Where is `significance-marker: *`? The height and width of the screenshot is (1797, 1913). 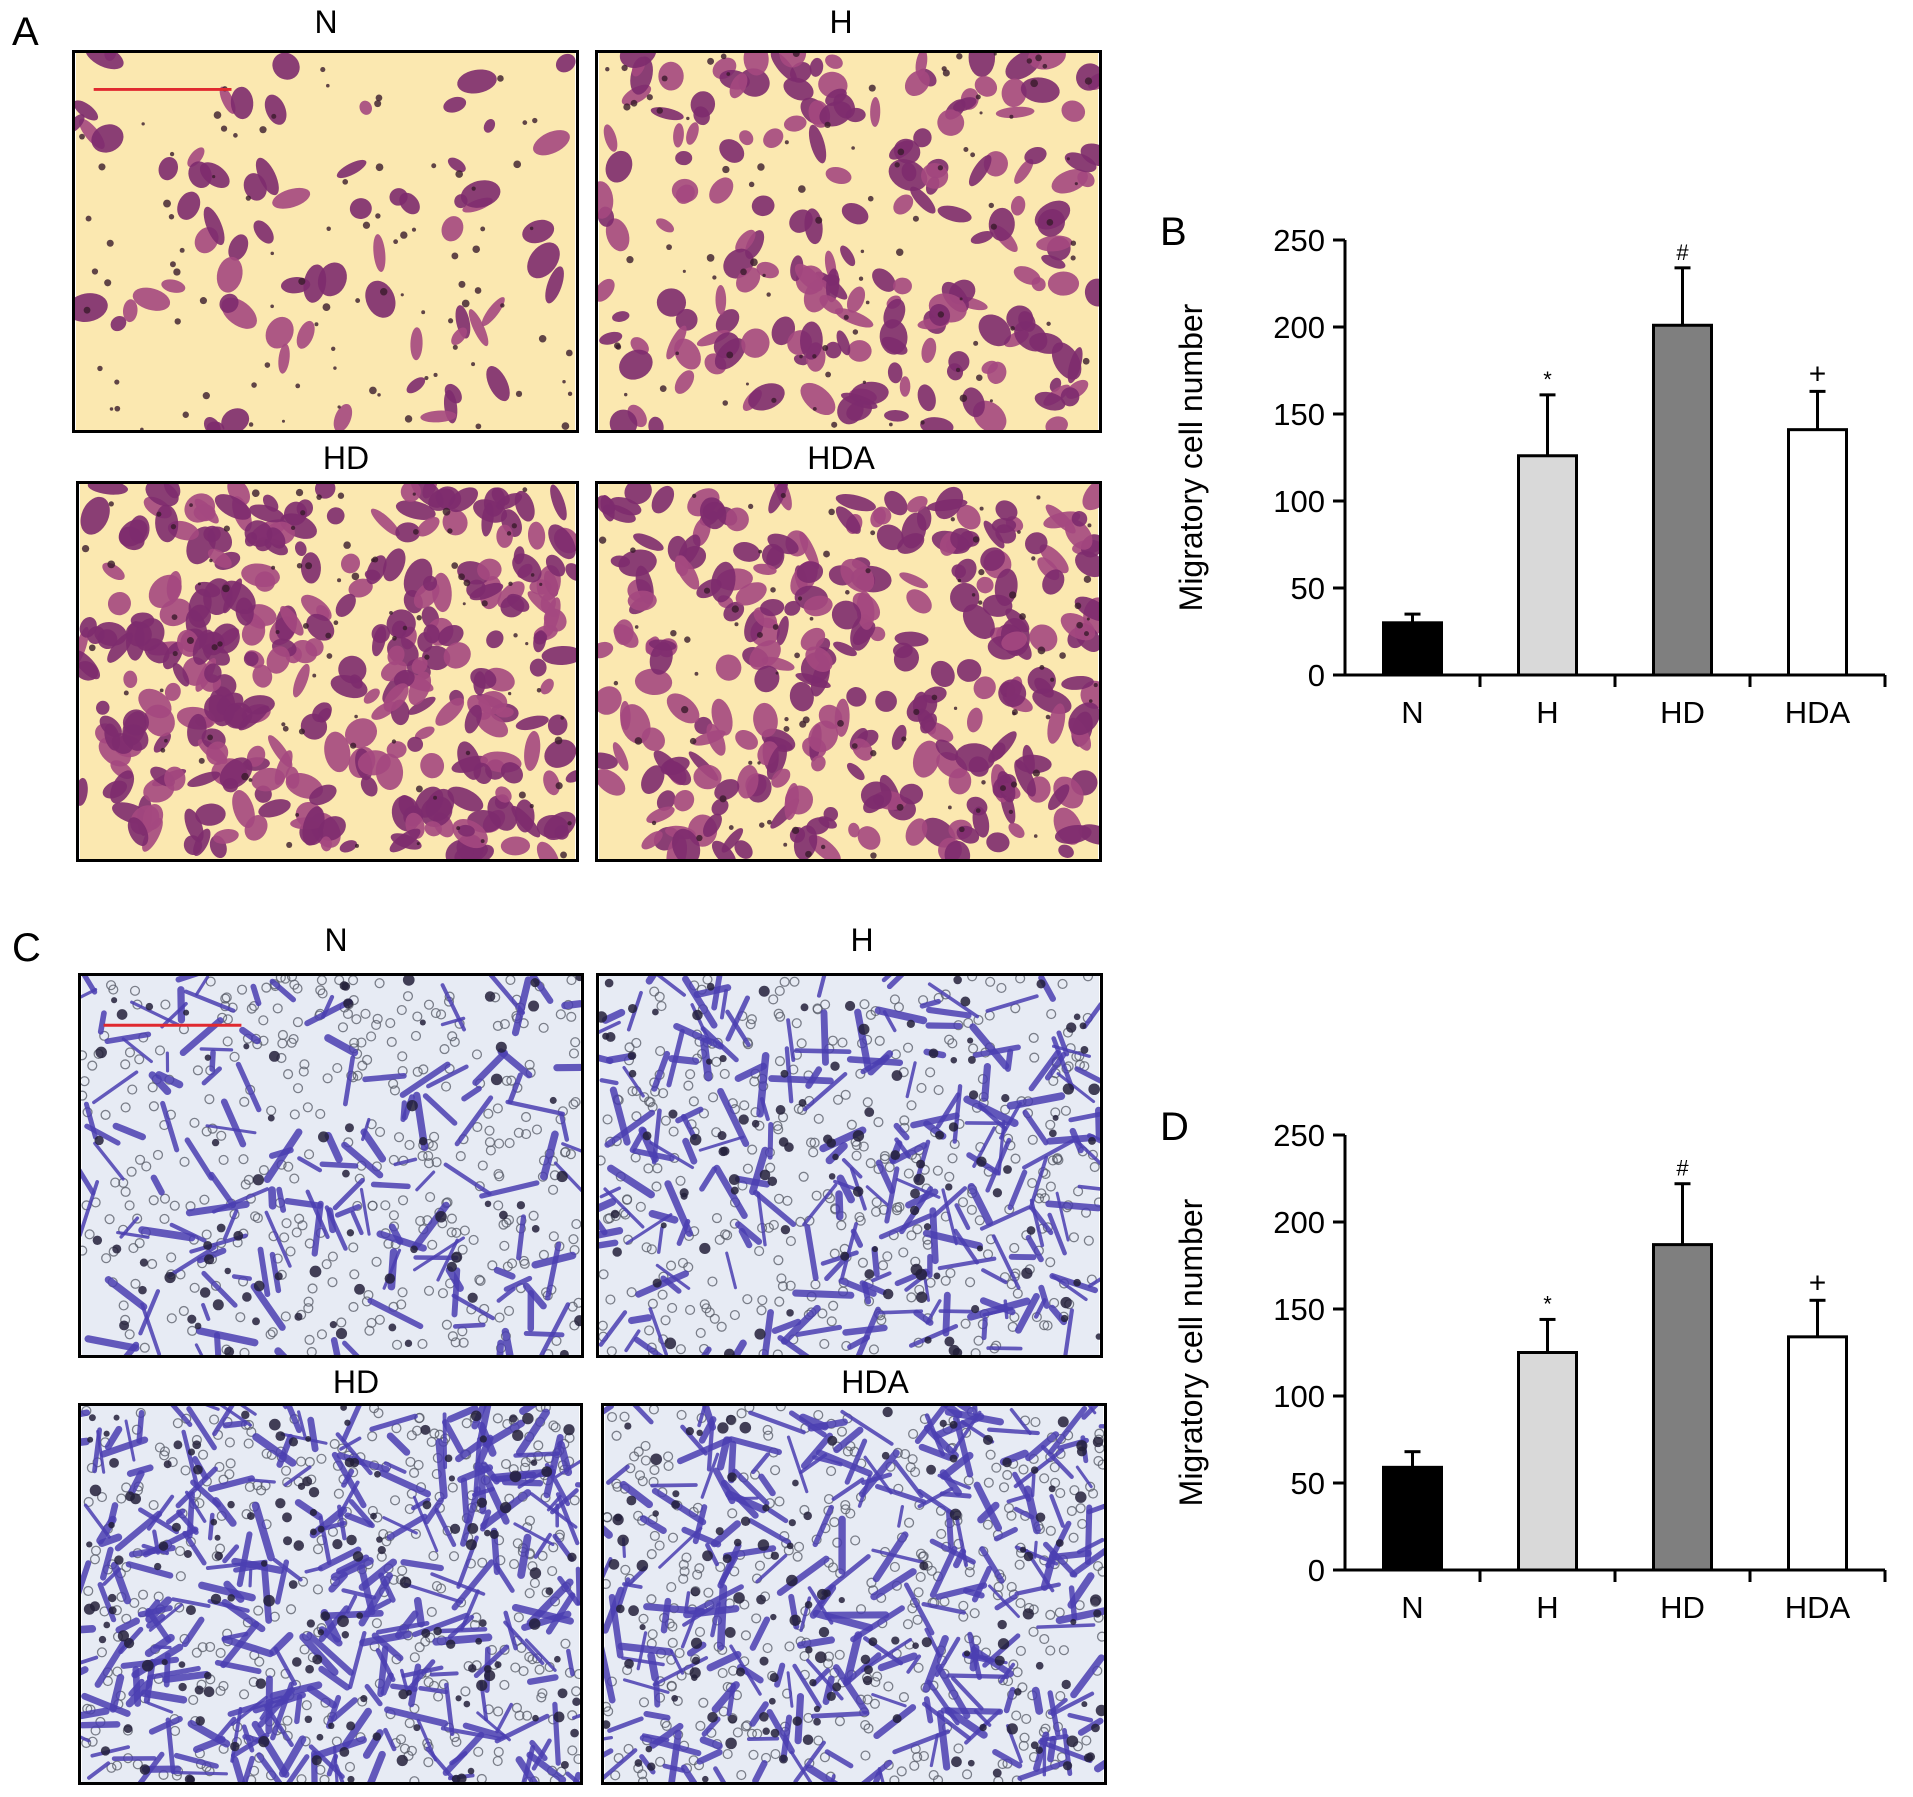 significance-marker: * is located at coordinates (1547, 379).